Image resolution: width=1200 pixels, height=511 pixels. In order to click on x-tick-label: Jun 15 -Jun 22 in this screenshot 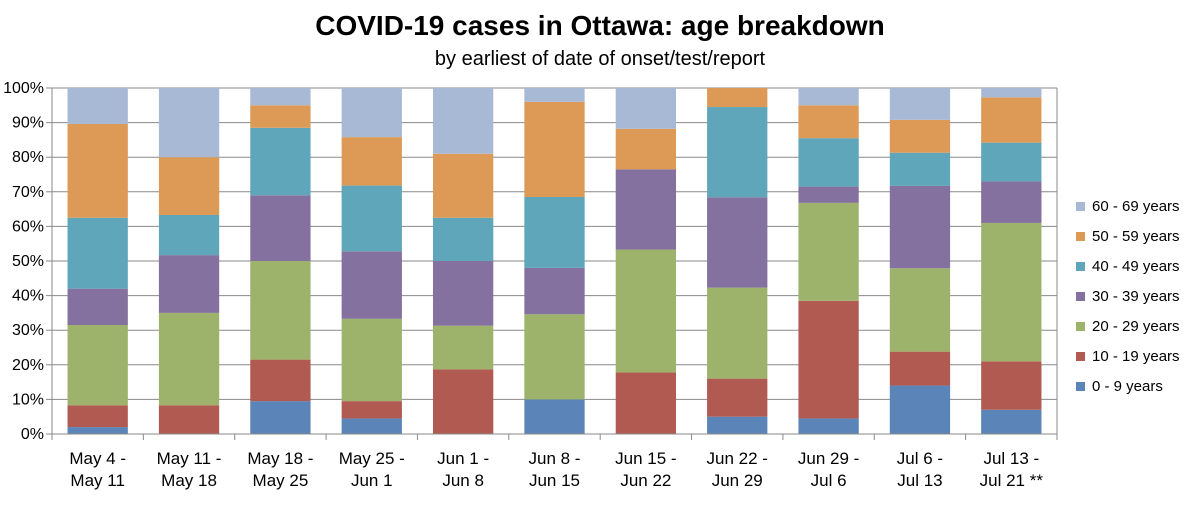, I will do `click(645, 469)`.